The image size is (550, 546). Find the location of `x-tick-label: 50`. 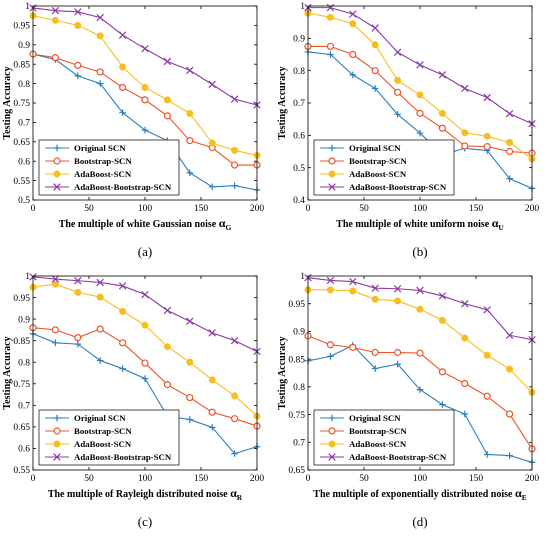

x-tick-label: 50 is located at coordinates (89, 209).